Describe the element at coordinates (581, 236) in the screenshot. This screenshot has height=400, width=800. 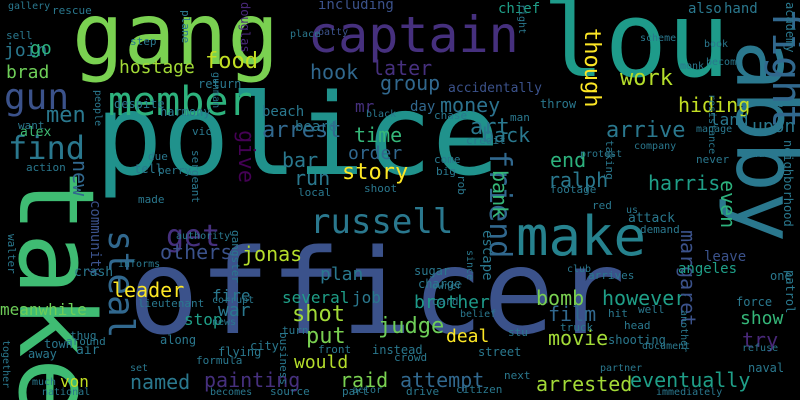
I see `word-make: make` at that location.